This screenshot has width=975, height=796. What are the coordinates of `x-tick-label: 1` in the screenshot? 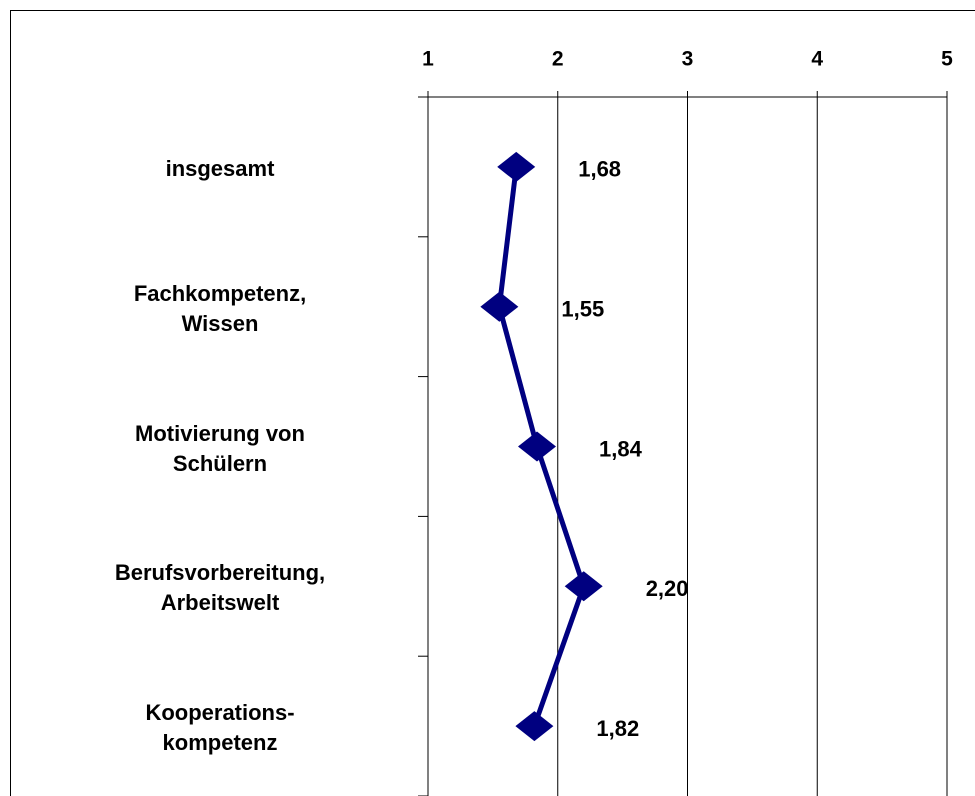 It's located at (428, 59).